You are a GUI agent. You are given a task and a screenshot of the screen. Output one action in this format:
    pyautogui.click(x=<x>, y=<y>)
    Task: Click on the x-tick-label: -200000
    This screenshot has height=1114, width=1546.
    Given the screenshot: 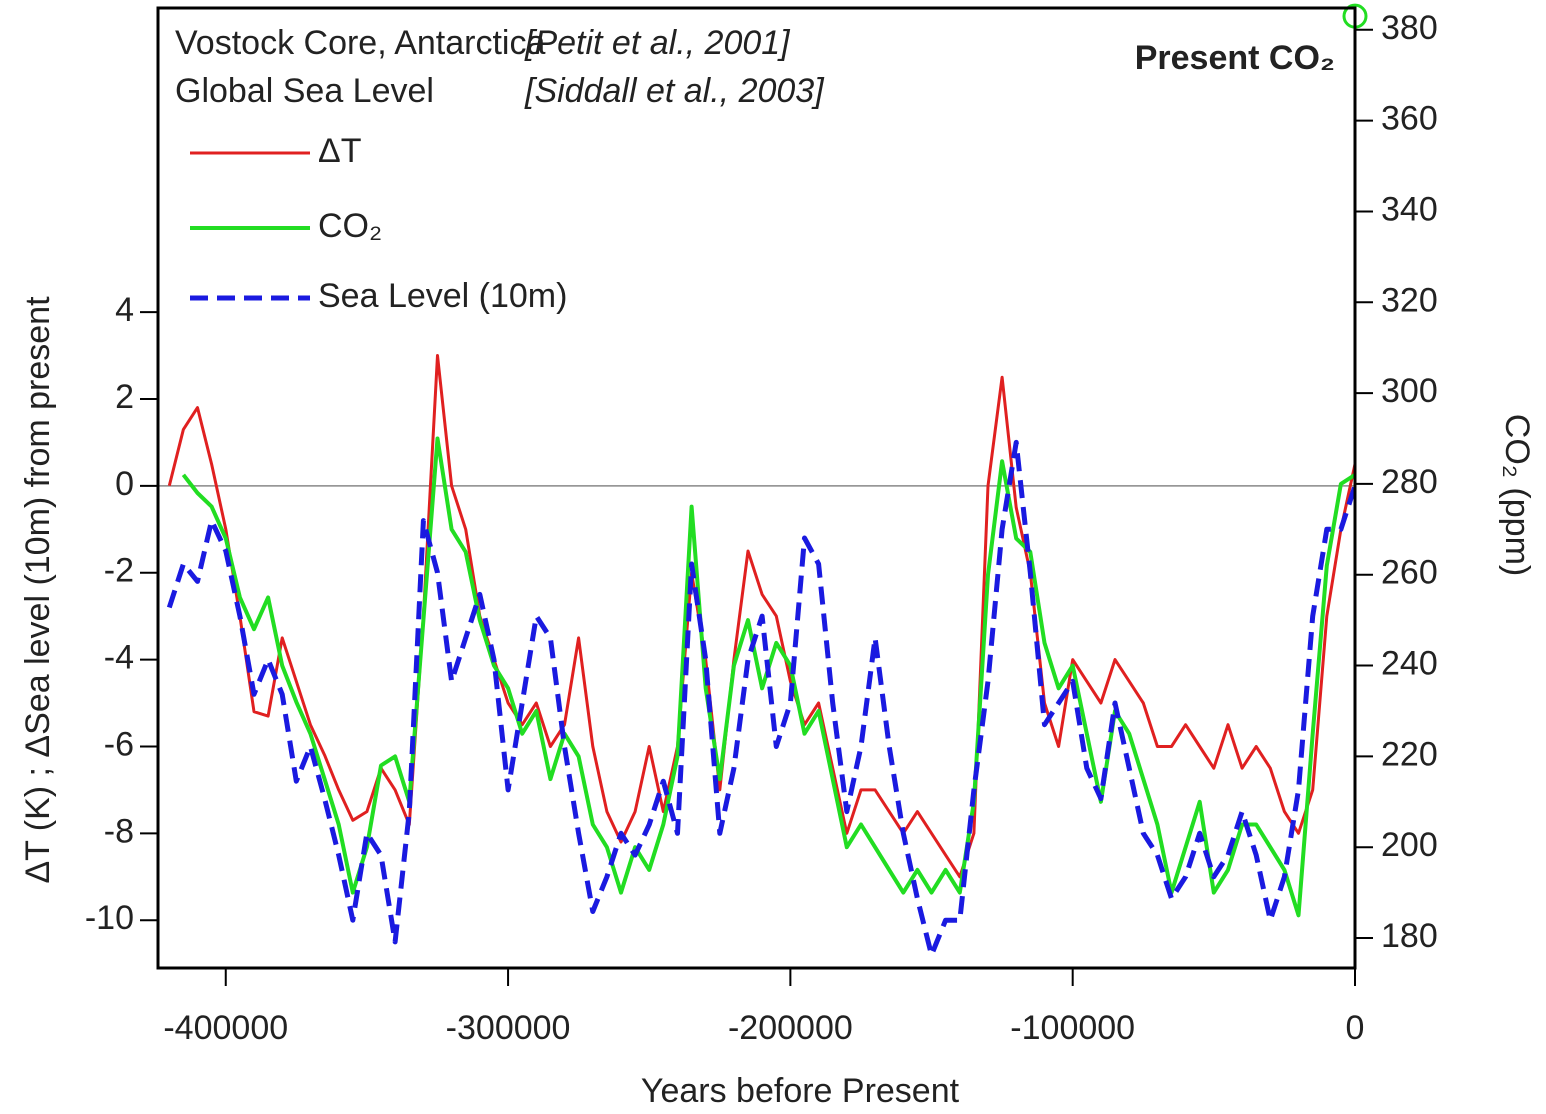 What is the action you would take?
    pyautogui.click(x=790, y=1028)
    